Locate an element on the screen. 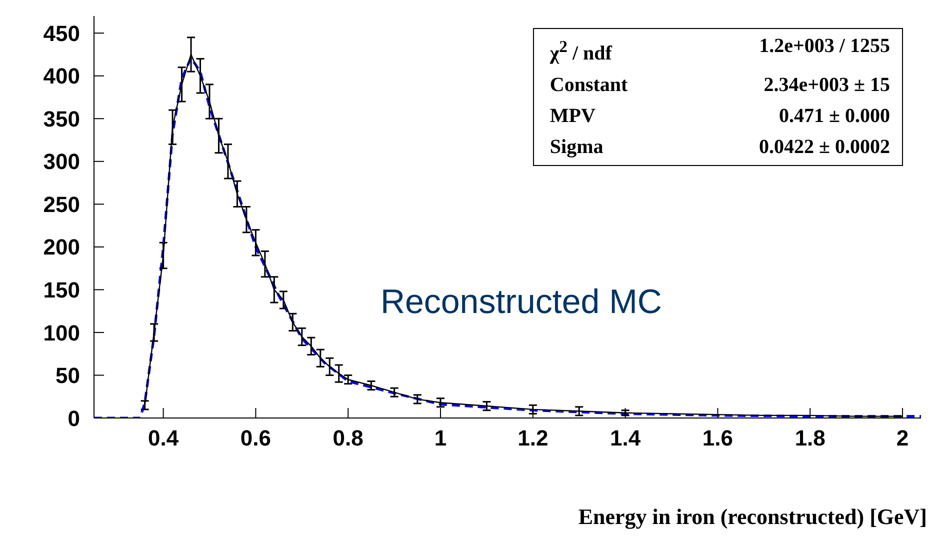 The image size is (941, 540). y-tick-label: 0 is located at coordinates (74, 418).